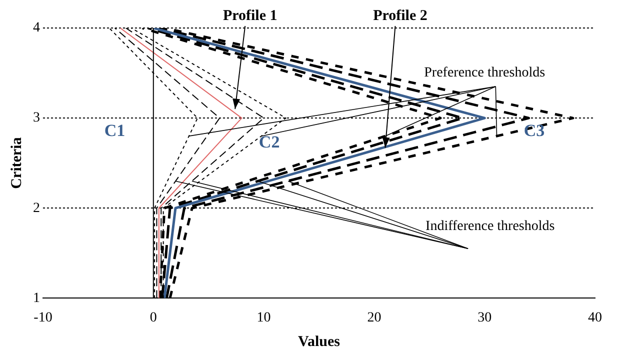 Image resolution: width=625 pixels, height=355 pixels. Describe the element at coordinates (16, 162) in the screenshot. I see `y-axis-title: Criteria` at that location.